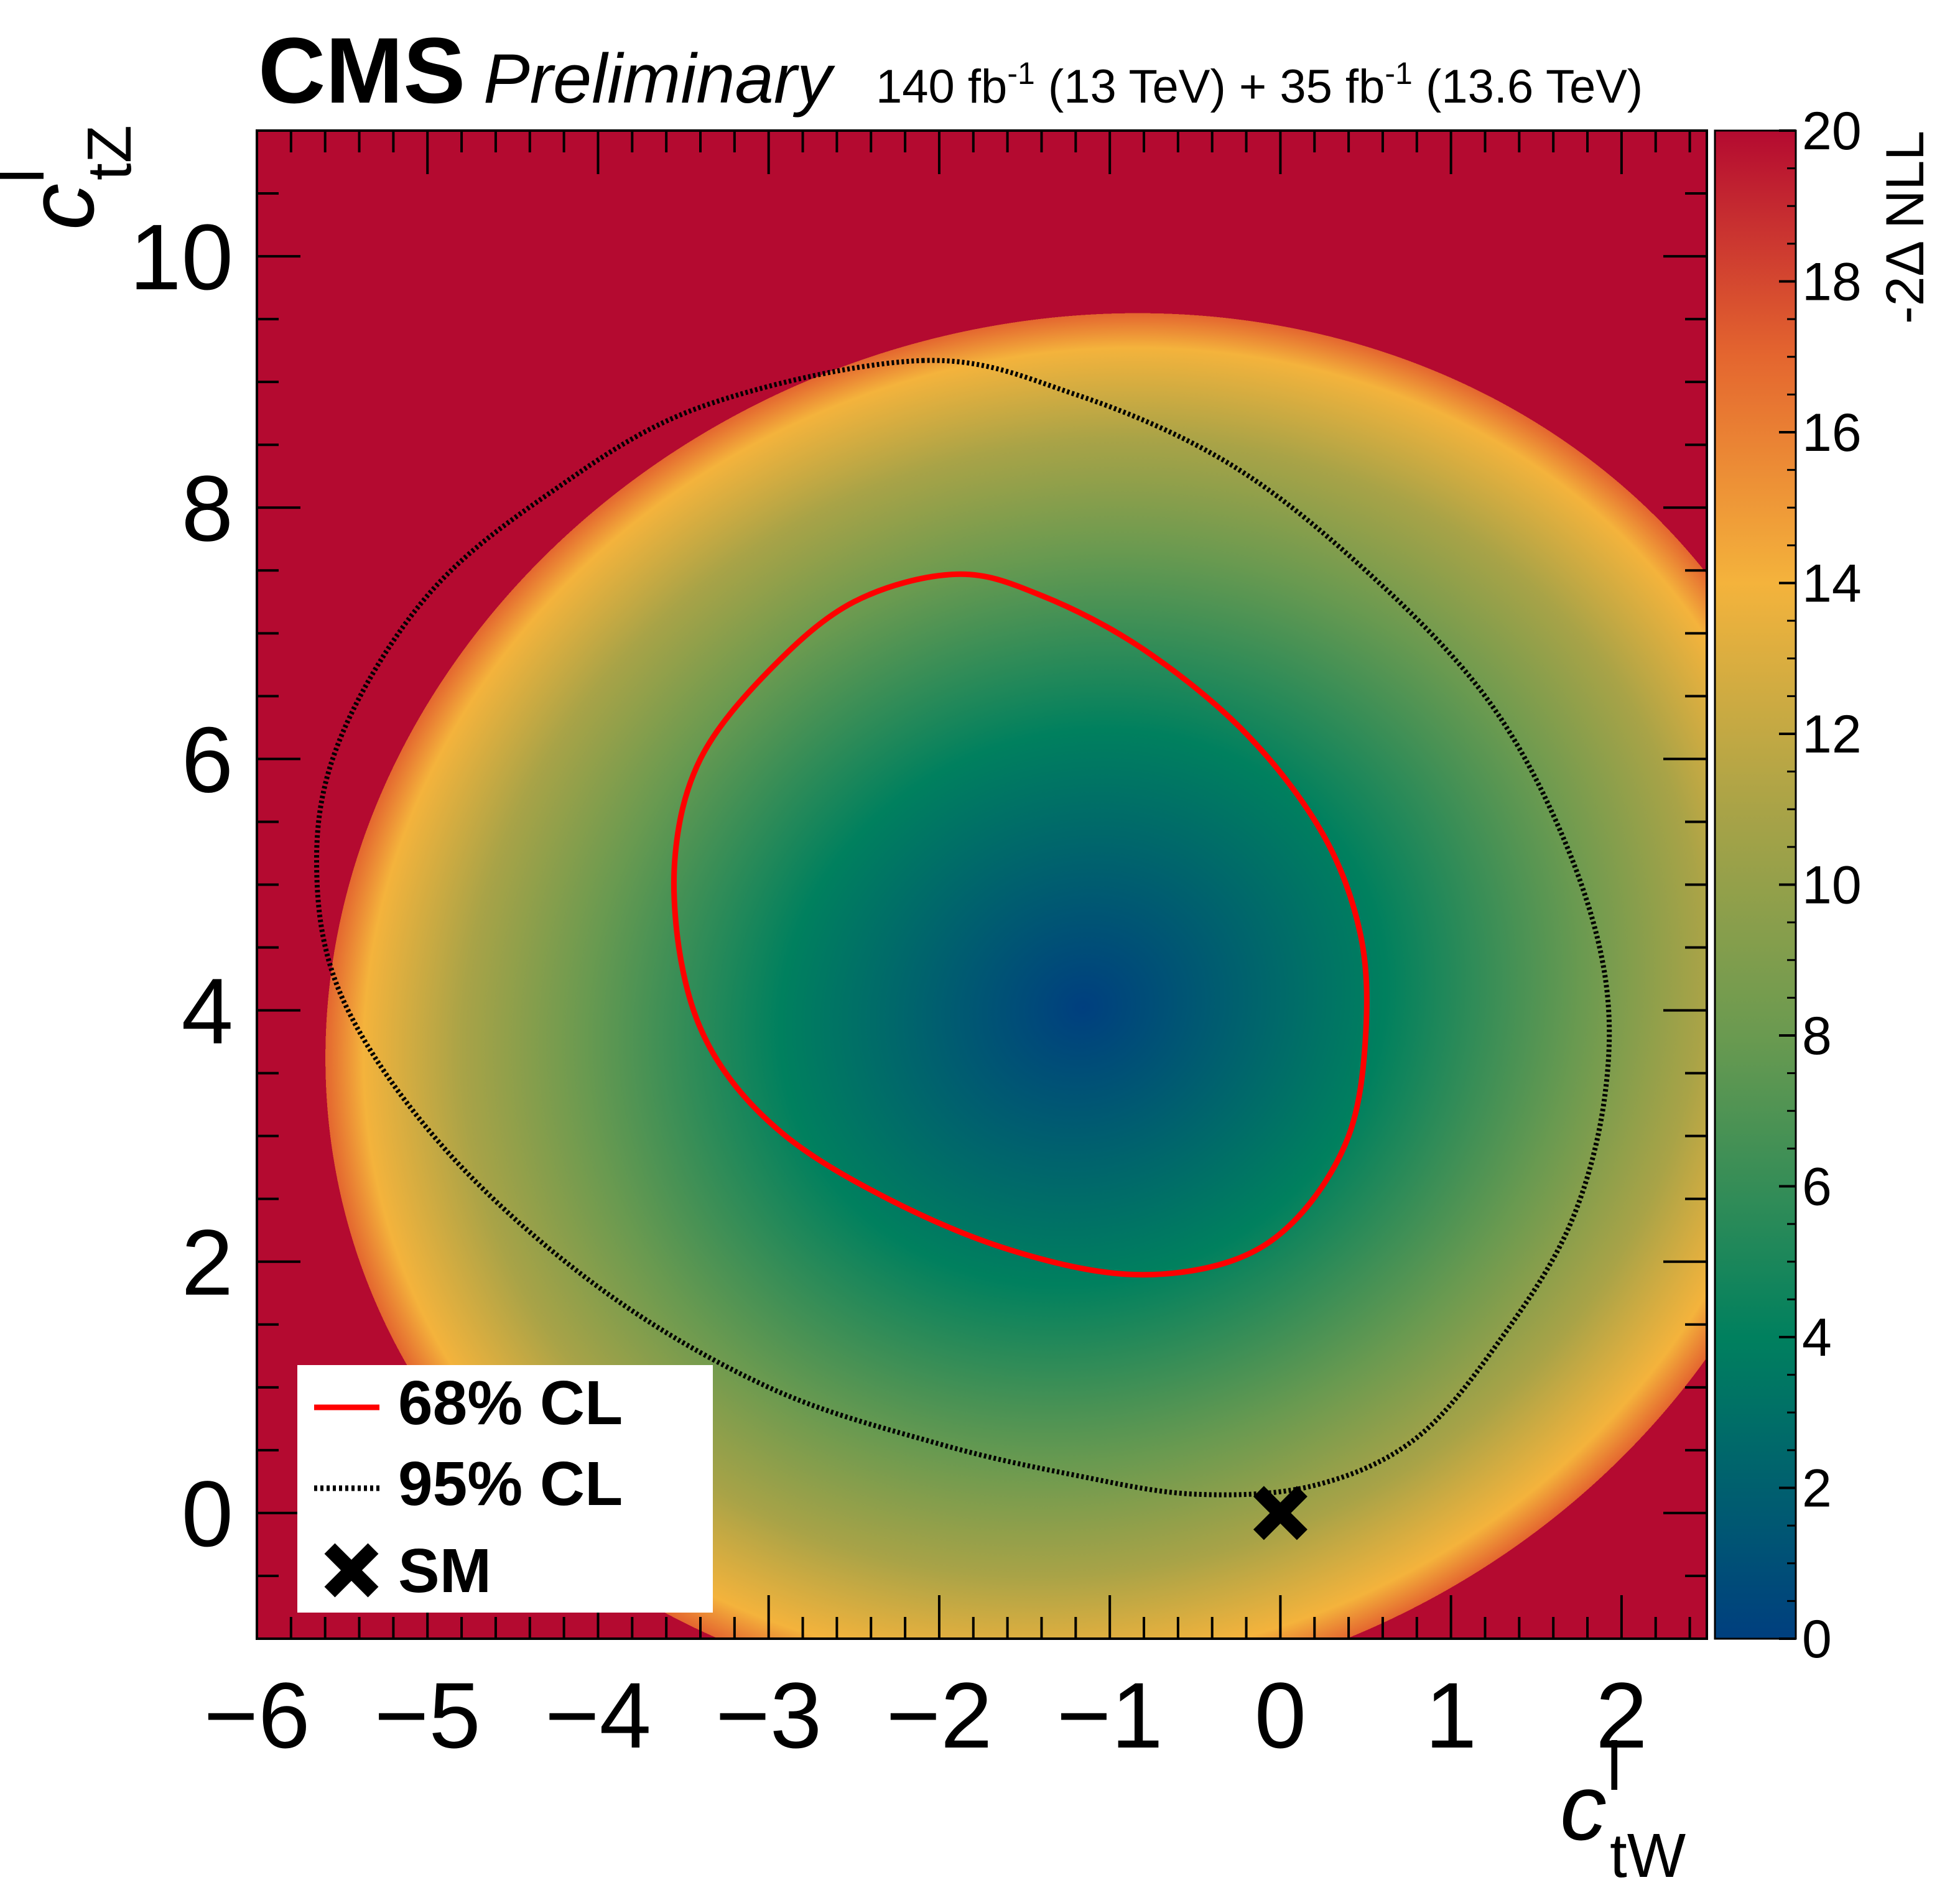 The height and width of the screenshot is (1880, 1960). Describe the element at coordinates (1528, 86) in the screenshot. I see `lumi-part-c: (13.6 TeV)` at that location.